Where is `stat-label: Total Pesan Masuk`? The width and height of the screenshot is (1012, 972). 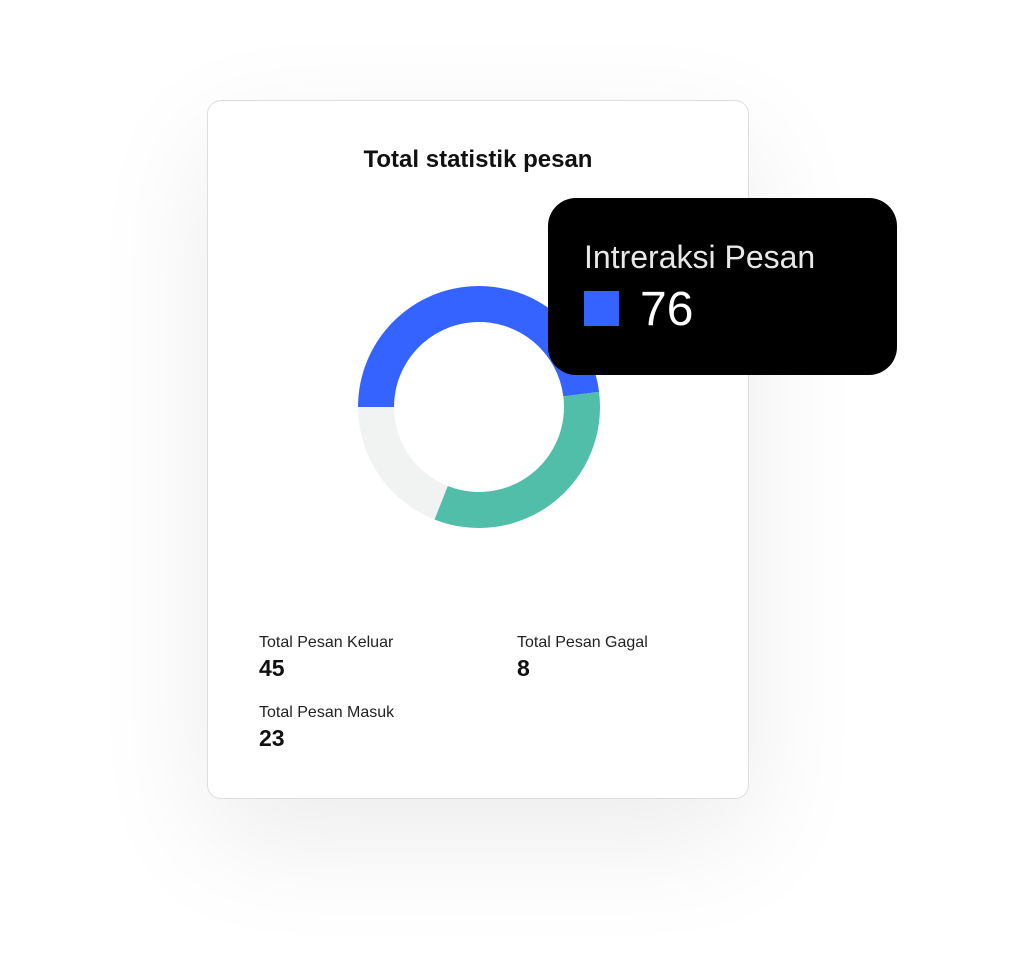
stat-label: Total Pesan Masuk is located at coordinates (327, 712).